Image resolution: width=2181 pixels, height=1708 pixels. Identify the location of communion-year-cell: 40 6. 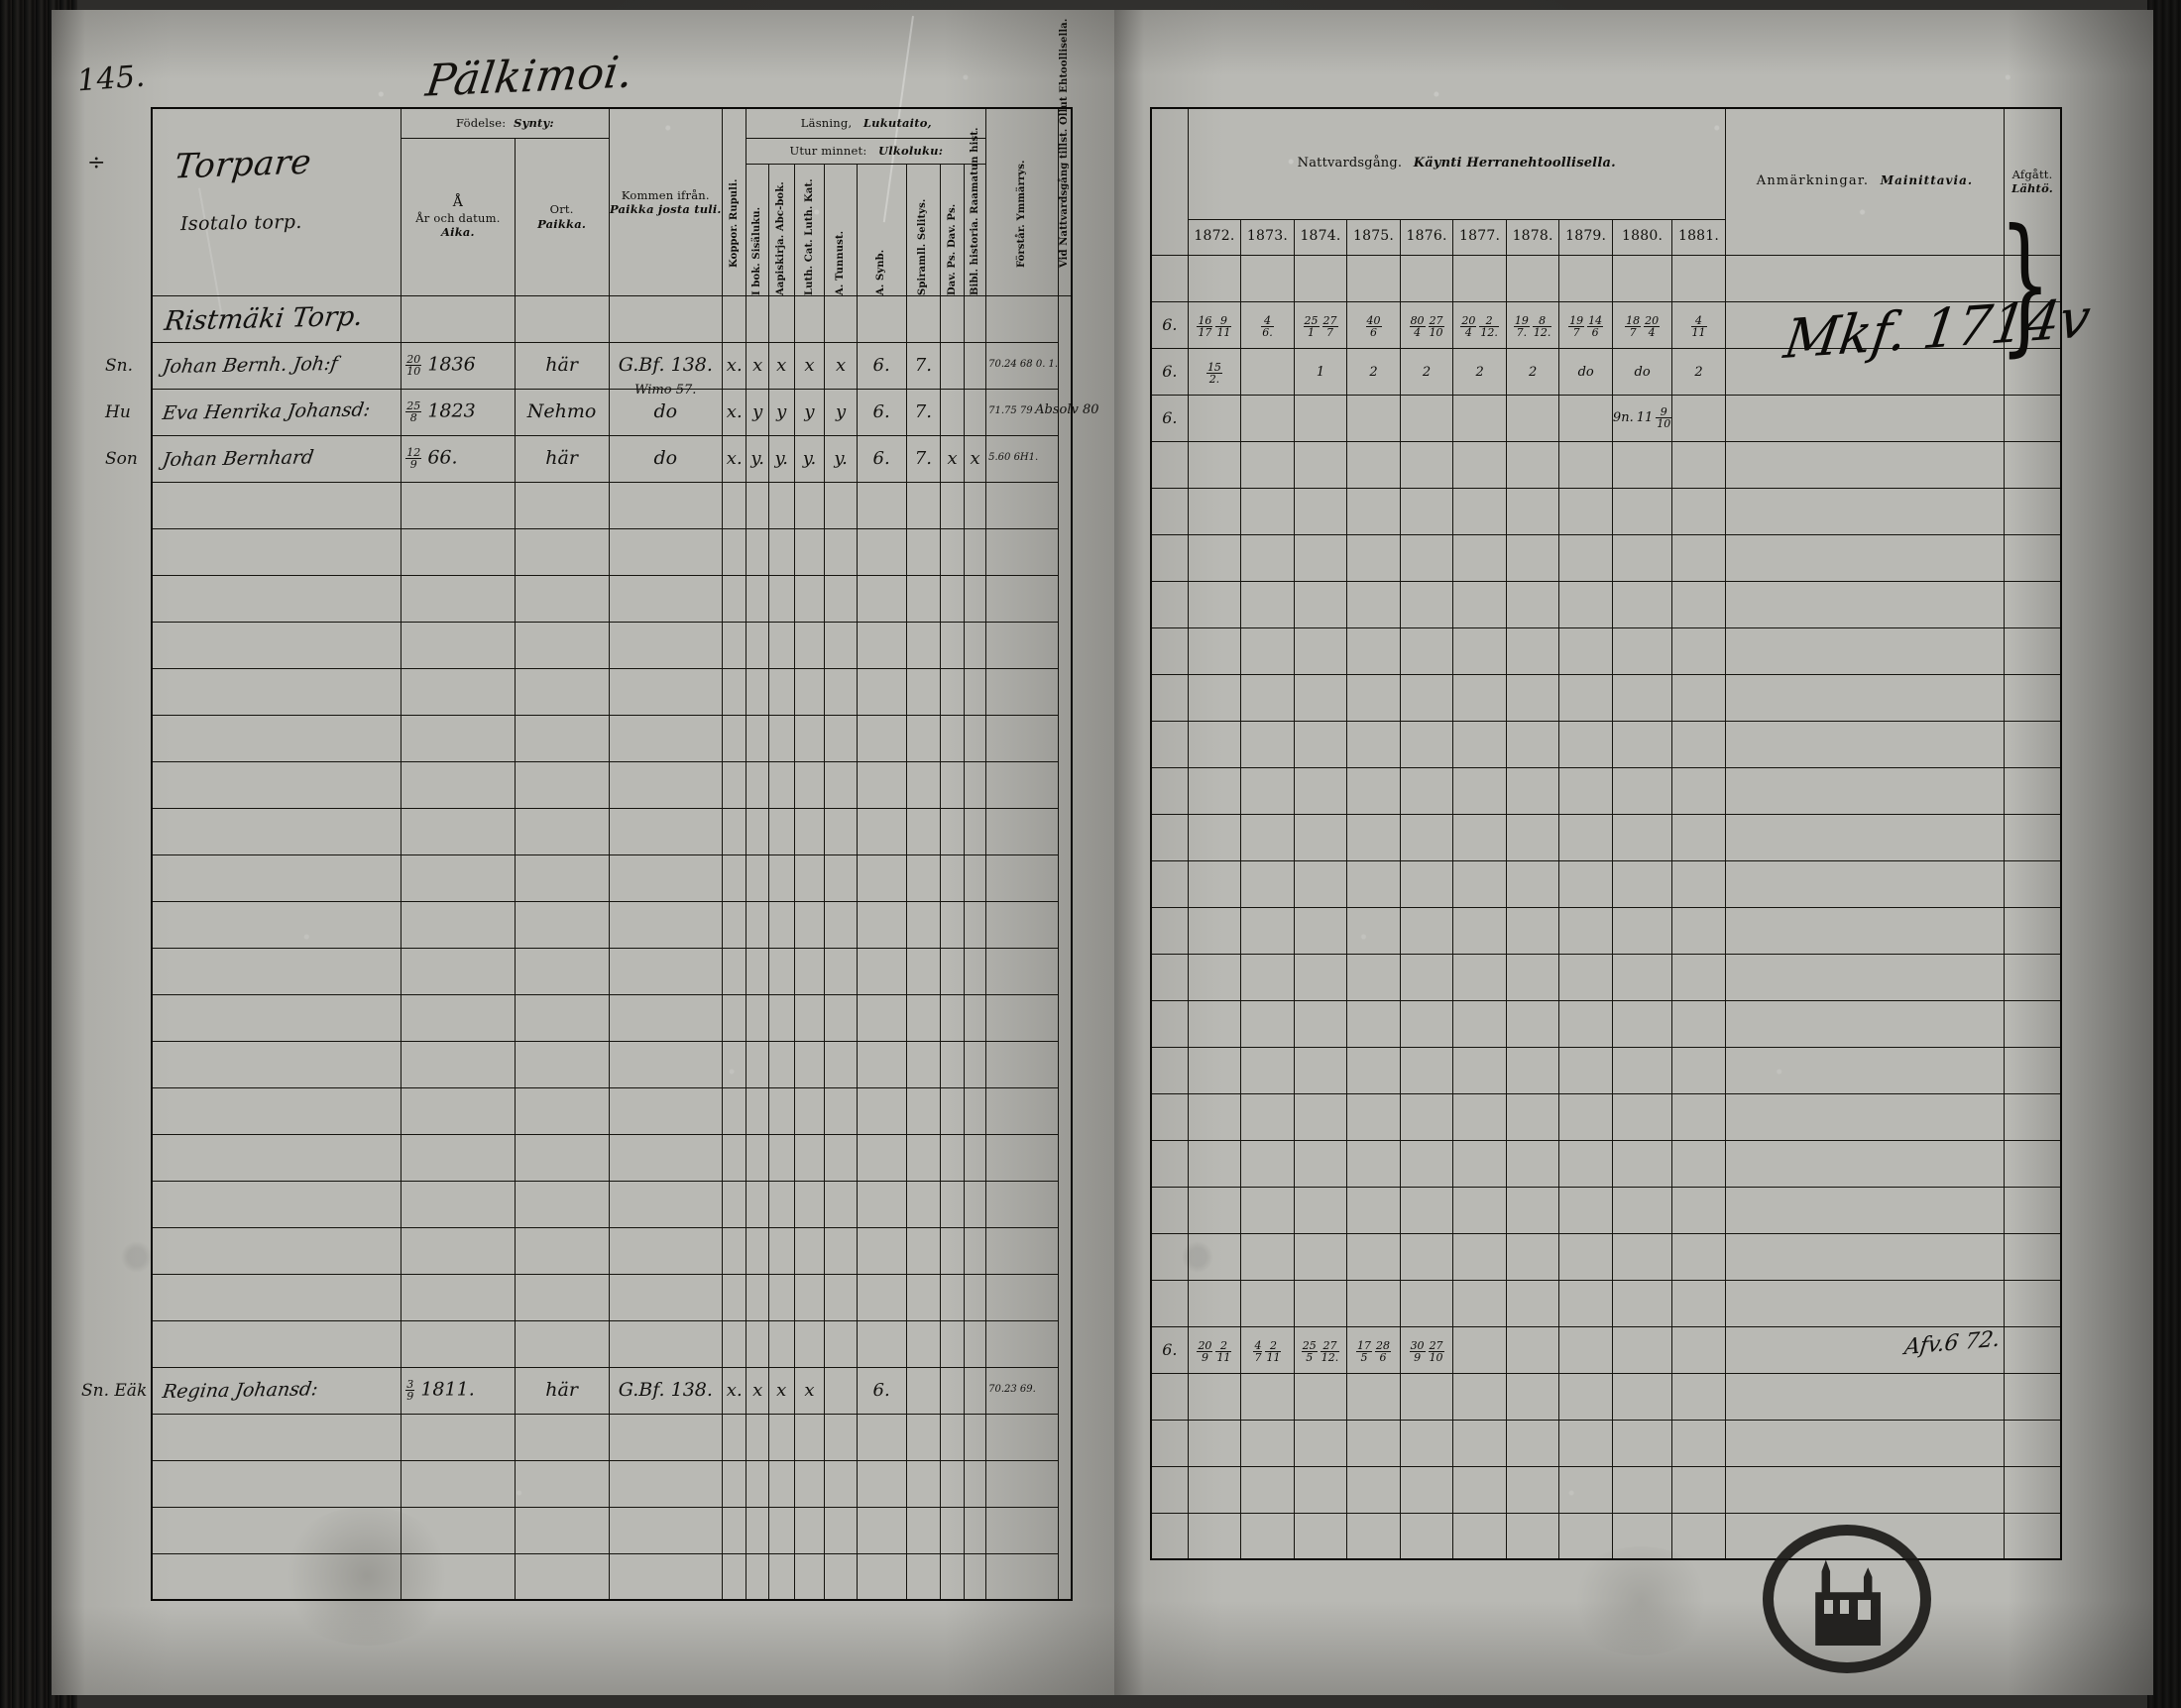
(1373, 324).